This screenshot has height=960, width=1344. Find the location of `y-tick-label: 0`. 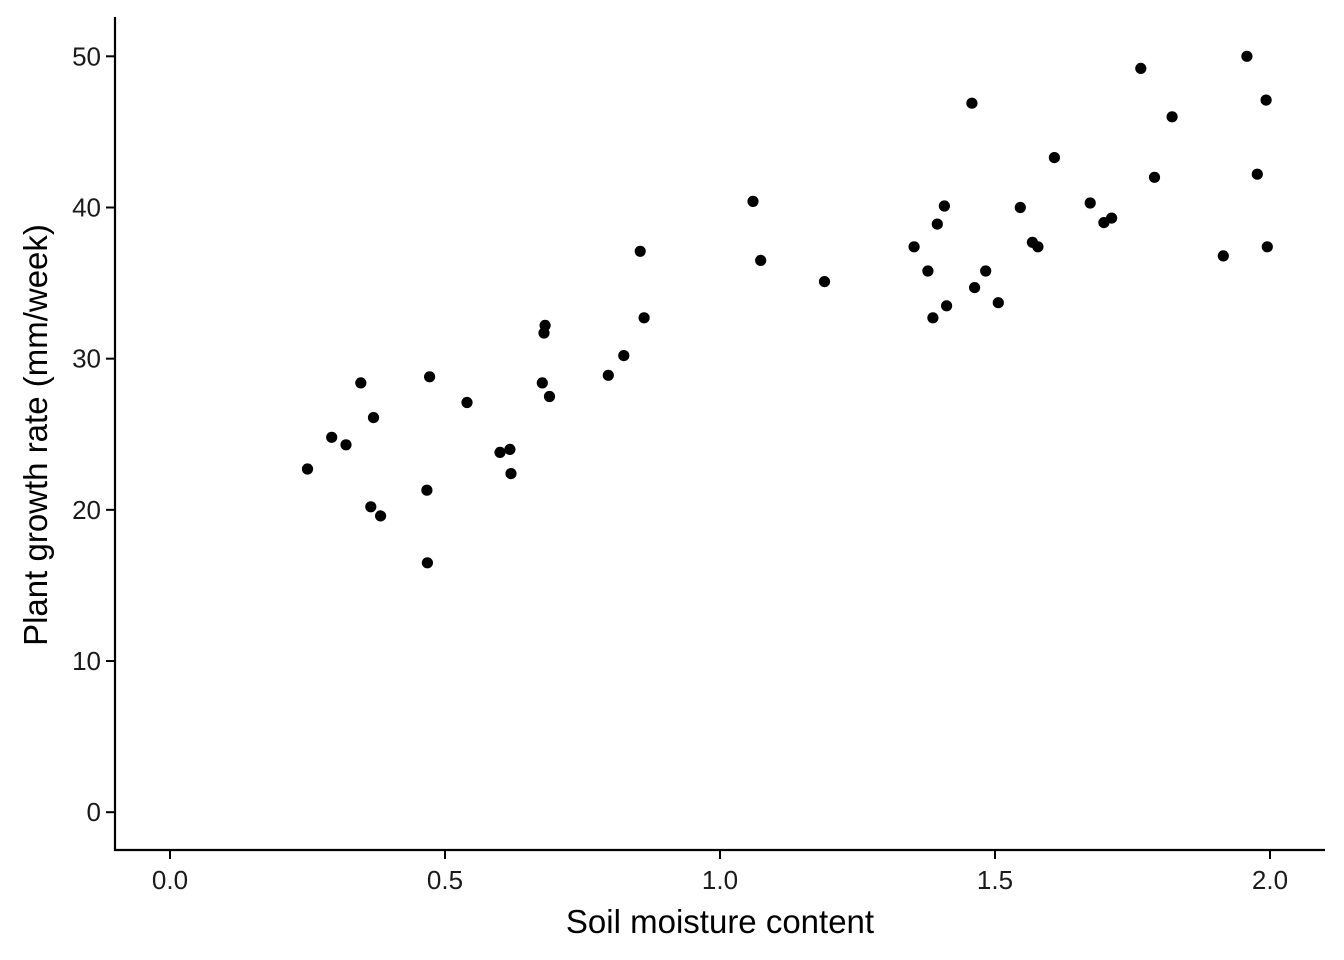

y-tick-label: 0 is located at coordinates (94, 812).